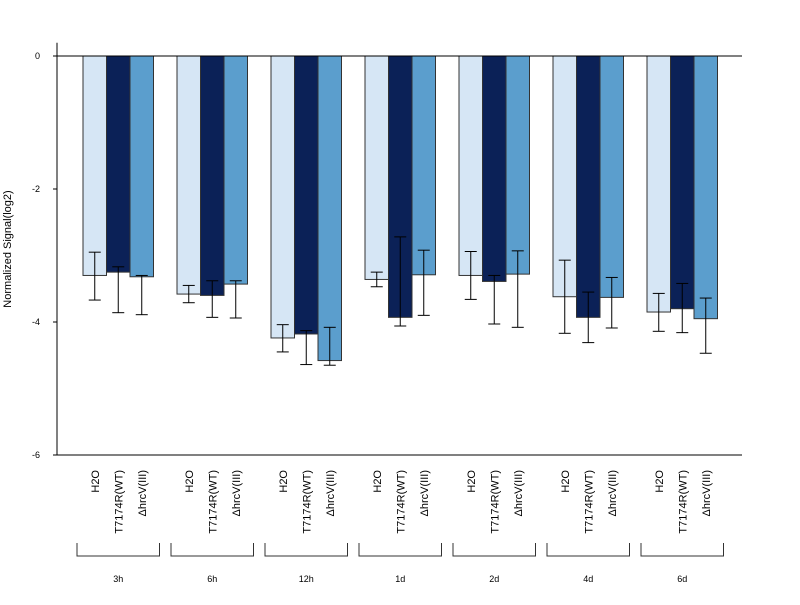 The image size is (800, 605). What do you see at coordinates (682, 579) in the screenshot?
I see `group-label: 6d` at bounding box center [682, 579].